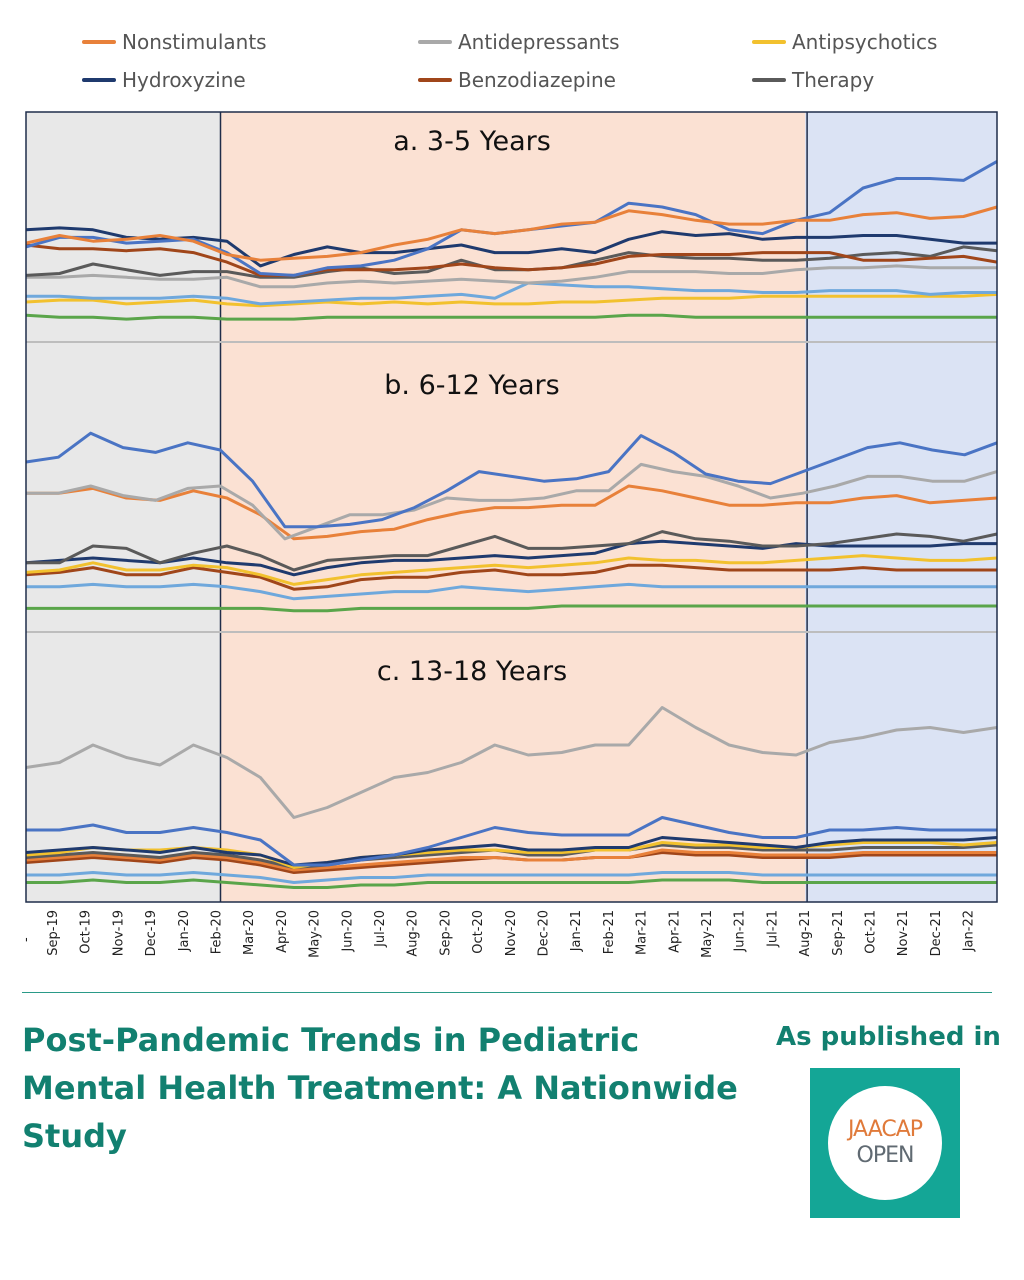 The height and width of the screenshot is (1280, 1024). I want to click on series-line-therapy, so click(512, 551).